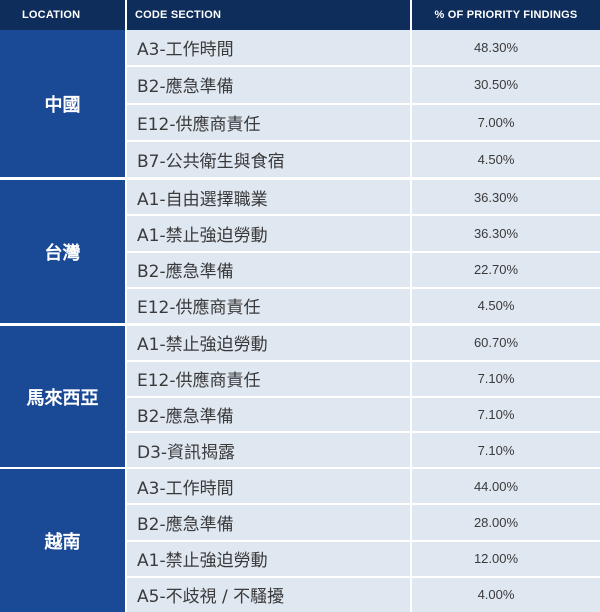 The height and width of the screenshot is (612, 600). I want to click on code-section-cell: D3-資訊揭露, so click(268, 450).